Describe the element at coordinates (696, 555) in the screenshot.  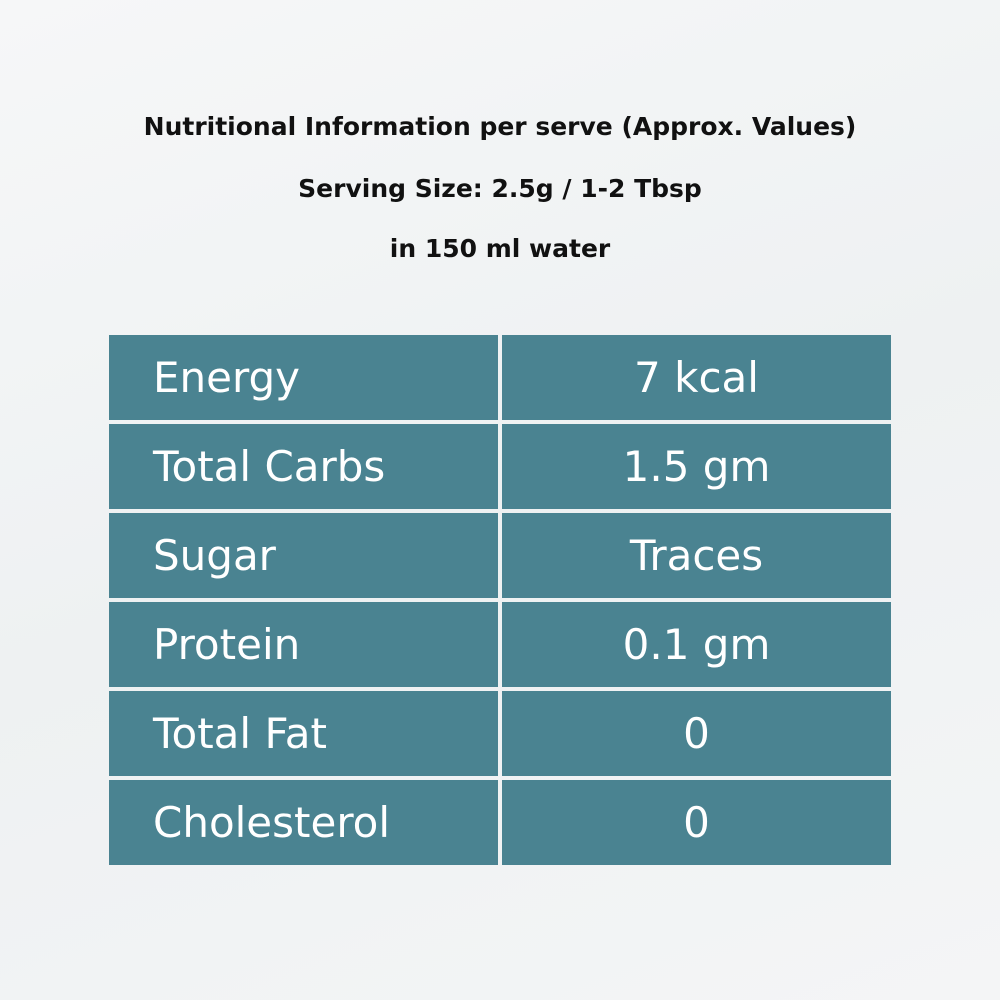
I see `nutrient-value: Traces` at that location.